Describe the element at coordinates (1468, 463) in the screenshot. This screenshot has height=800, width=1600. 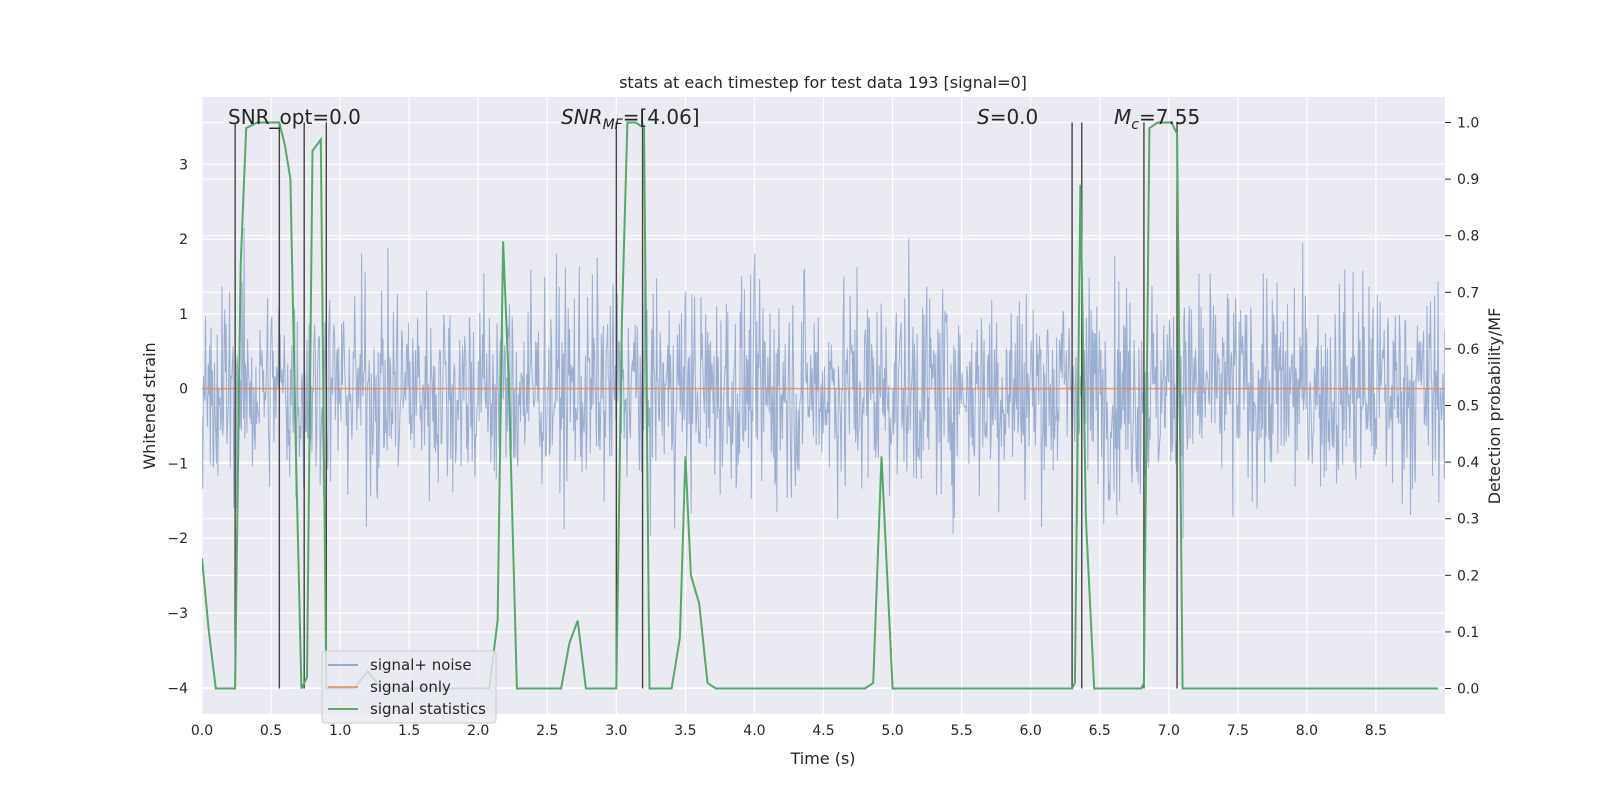
I see `y2-tick-label: 0.4` at that location.